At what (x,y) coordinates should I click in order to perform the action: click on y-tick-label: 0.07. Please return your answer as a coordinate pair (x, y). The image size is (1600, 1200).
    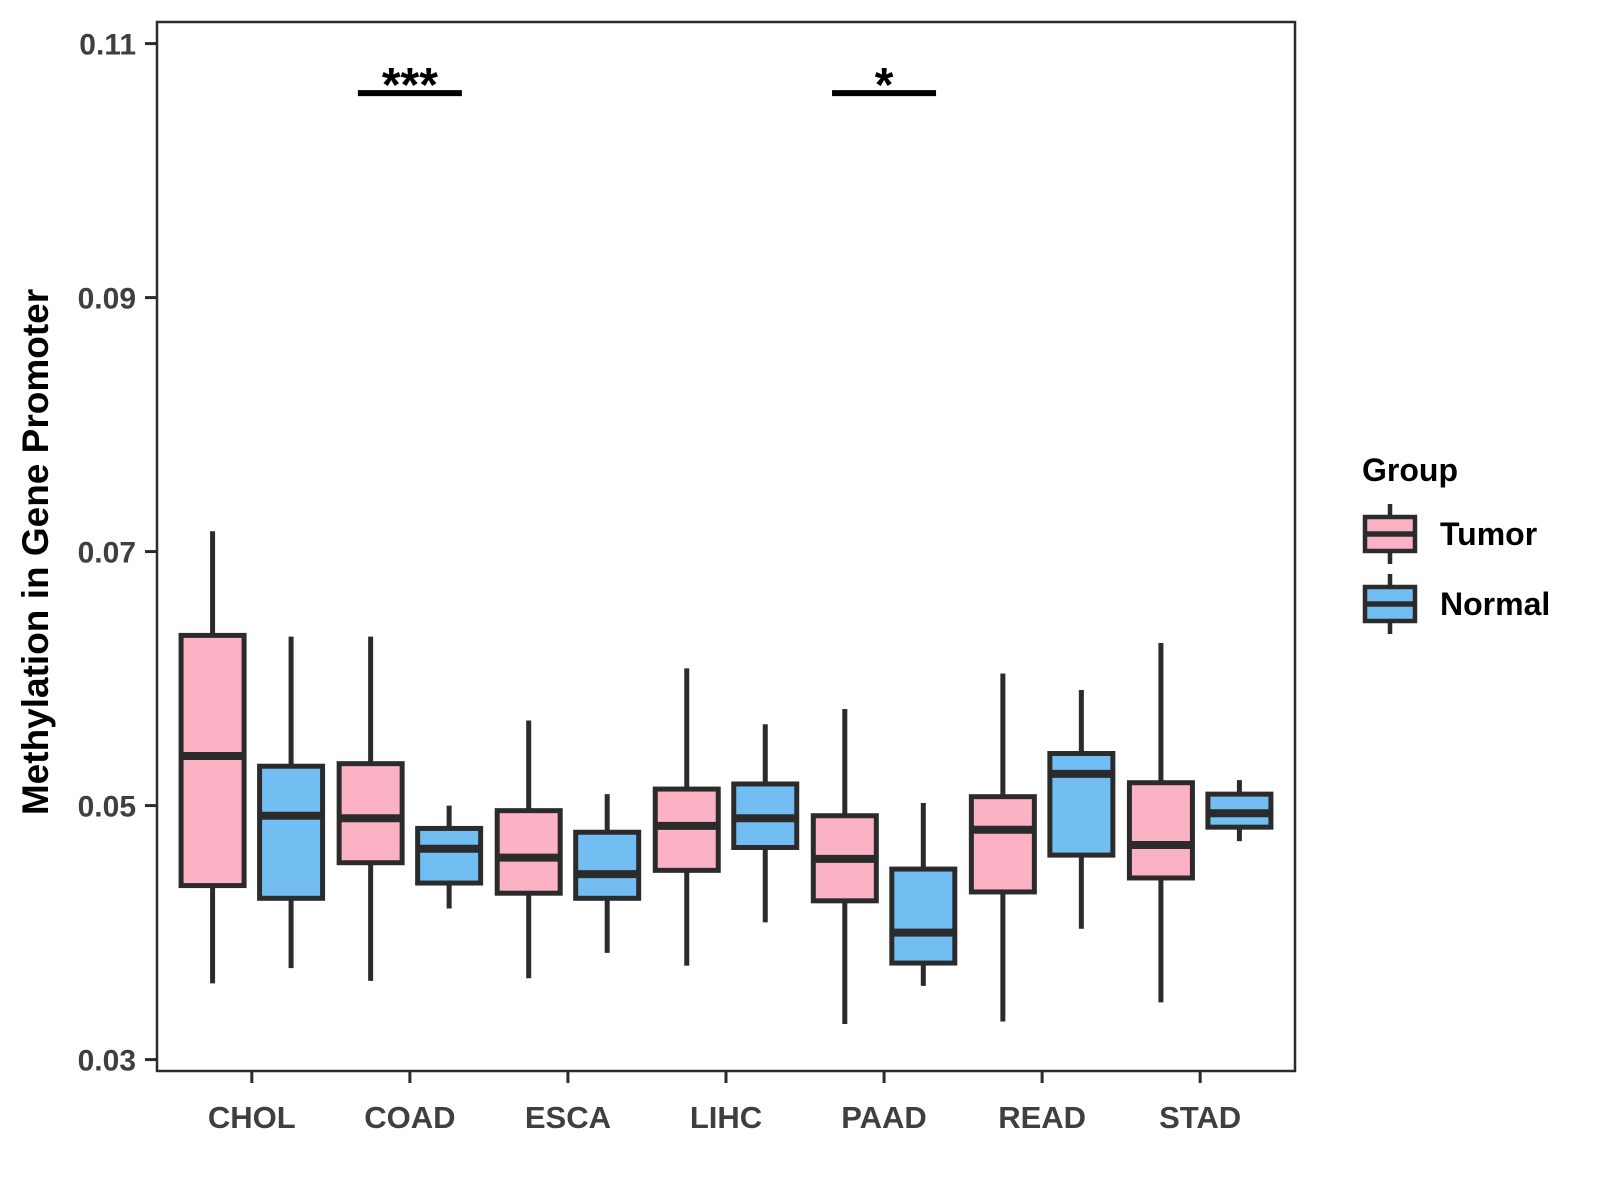
    Looking at the image, I should click on (107, 553).